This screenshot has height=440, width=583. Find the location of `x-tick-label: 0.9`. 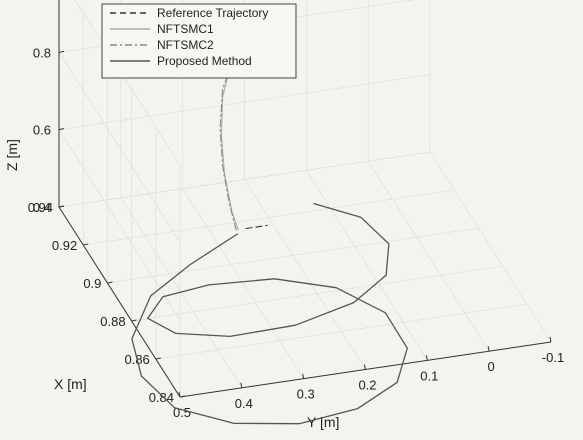

x-tick-label: 0.9 is located at coordinates (92, 283).